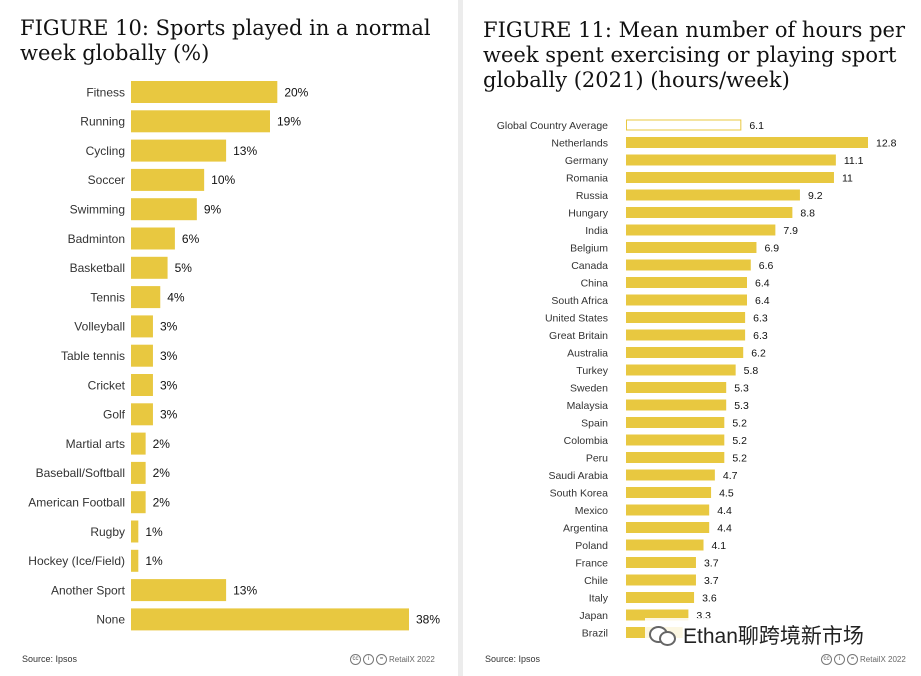 The image size is (921, 676). I want to click on category-label: Malaysia, so click(588, 406).